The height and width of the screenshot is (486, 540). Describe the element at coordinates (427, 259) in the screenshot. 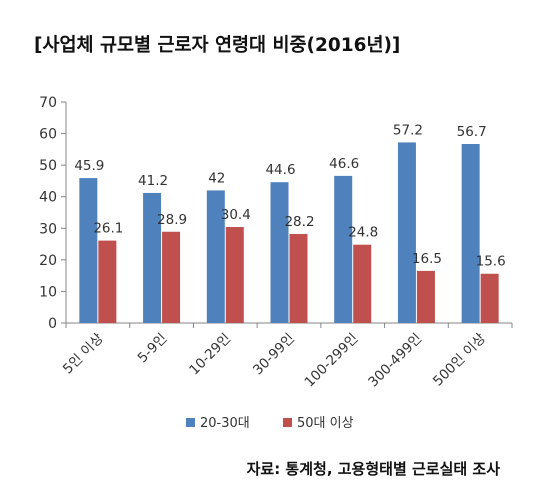

I see `data-label: 16.5` at that location.